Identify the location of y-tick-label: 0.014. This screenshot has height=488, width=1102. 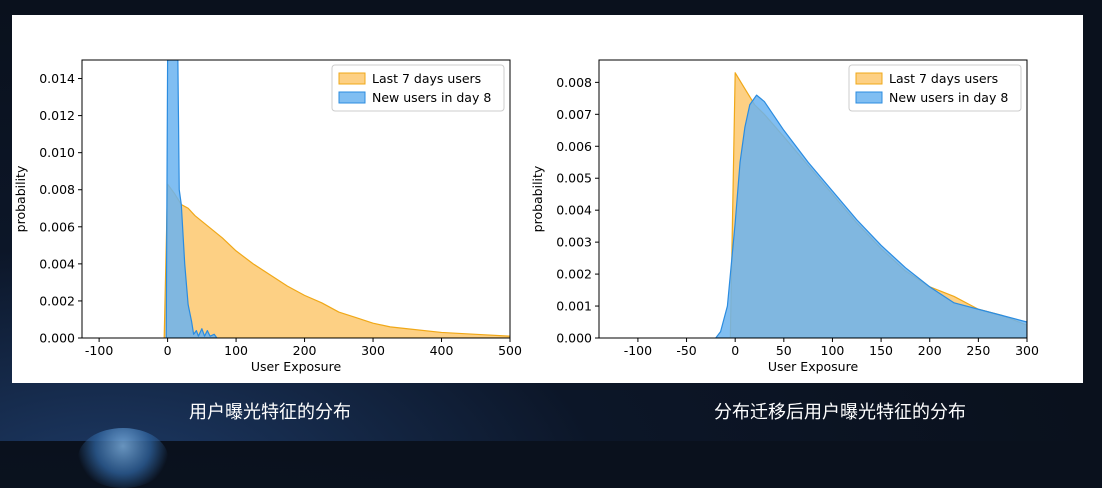
(57, 78).